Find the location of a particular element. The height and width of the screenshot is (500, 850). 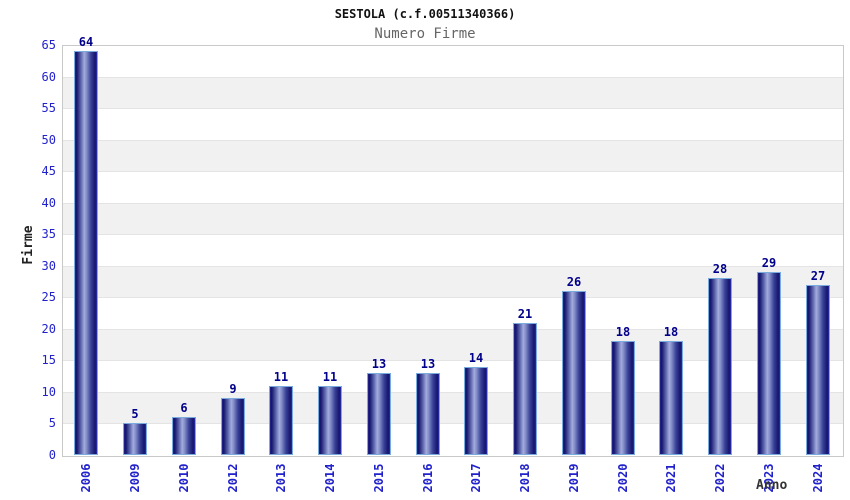

x-tick-label: 2012 is located at coordinates (233, 478).